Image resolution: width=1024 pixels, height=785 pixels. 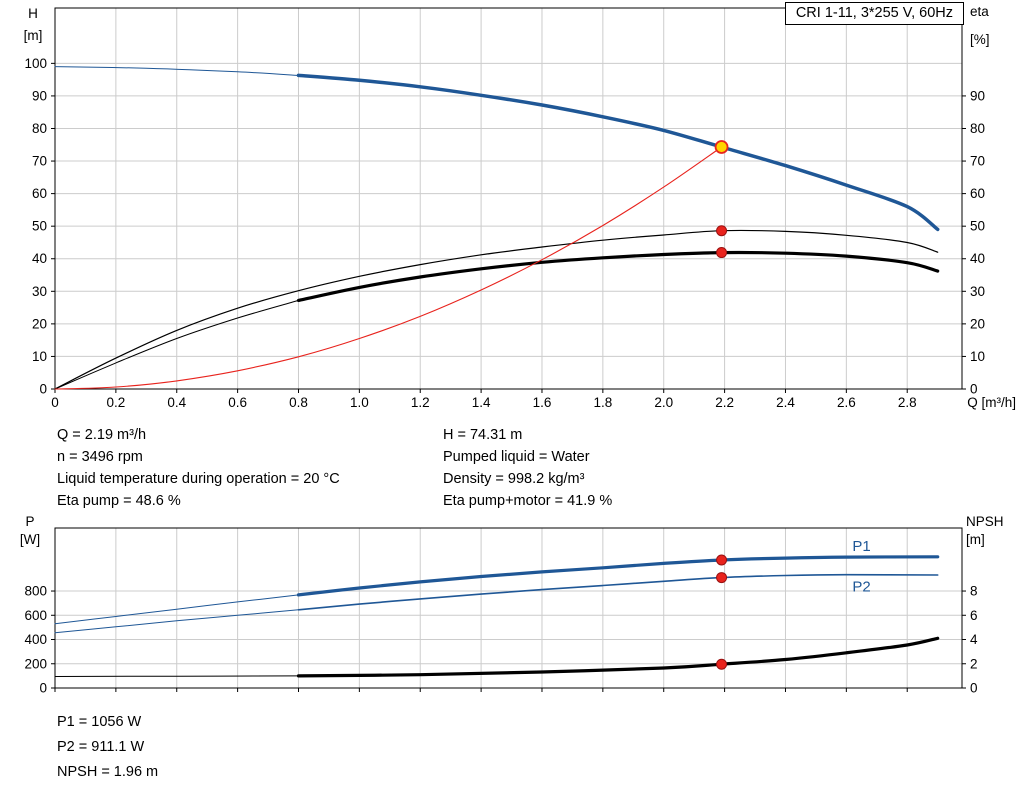 I want to click on x-tick-label: 0.4, so click(x=176, y=402).